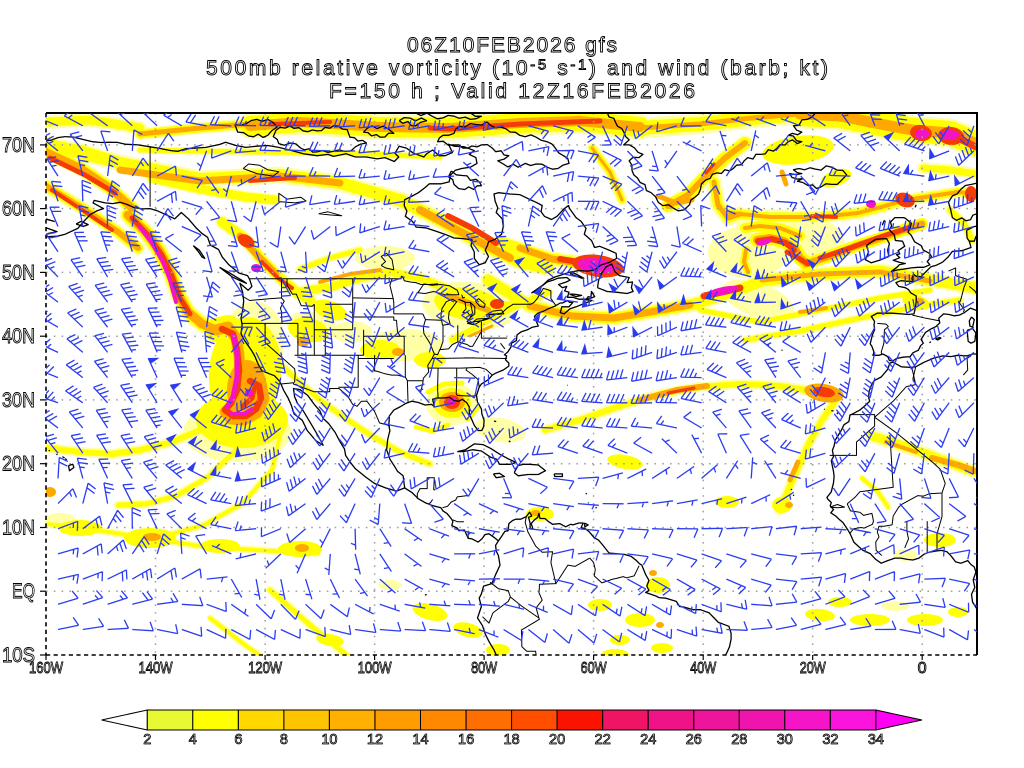 This screenshot has height=768, width=1024. I want to click on svg-text: 10, so click(329, 740).